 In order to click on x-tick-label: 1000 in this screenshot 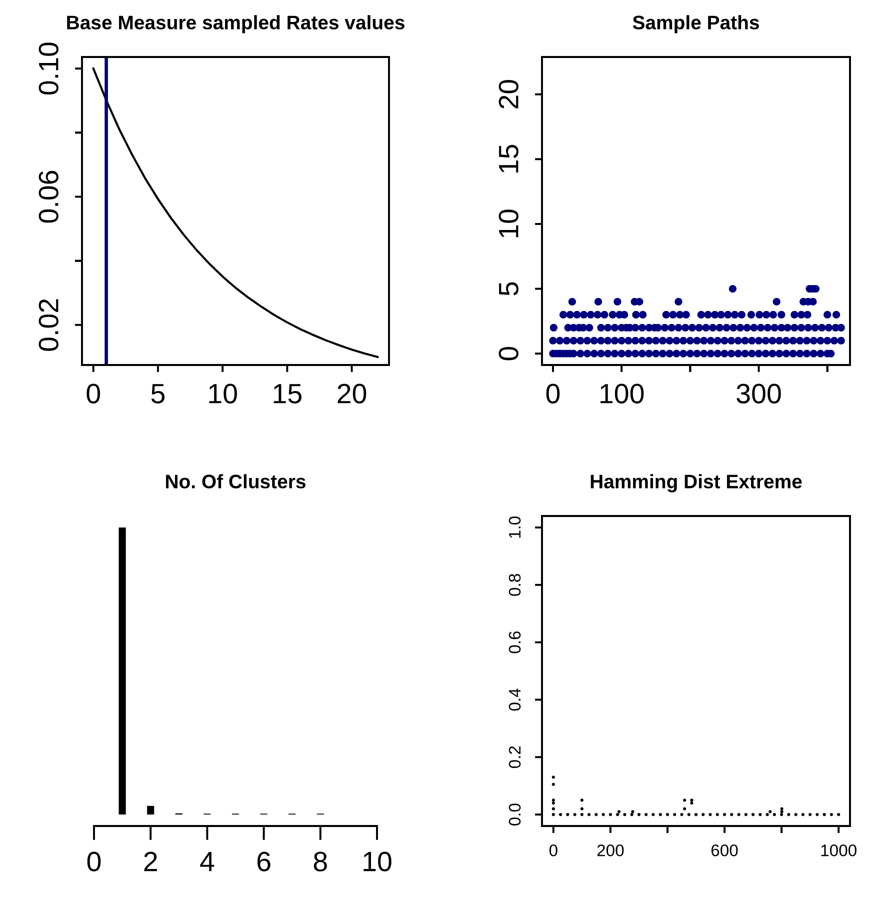, I will do `click(838, 850)`.